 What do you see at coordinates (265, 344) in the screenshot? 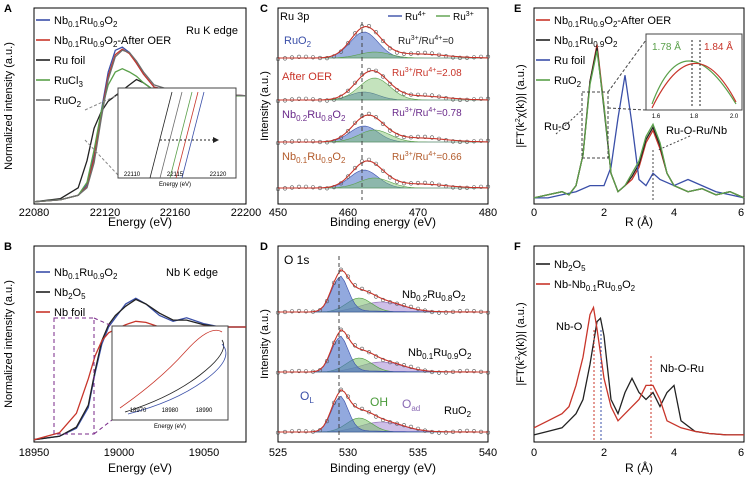
I see `panel-d-ylabel: Intensity (a.u.)` at bounding box center [265, 344].